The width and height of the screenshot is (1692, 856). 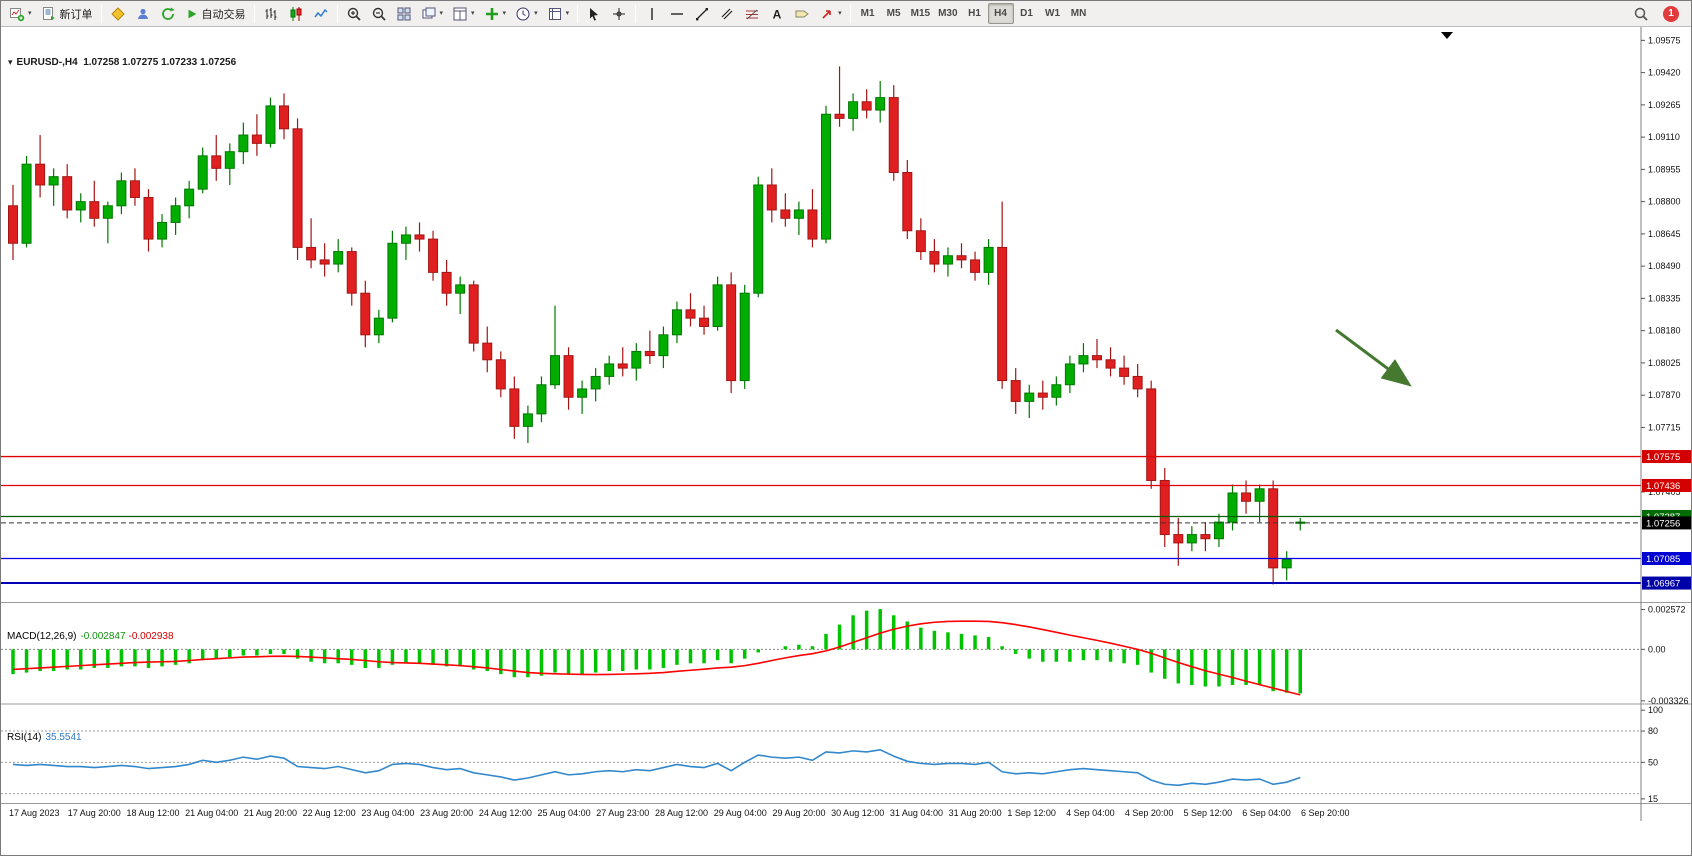 What do you see at coordinates (34, 813) in the screenshot?
I see `svg-text: 17 Aug 2023` at bounding box center [34, 813].